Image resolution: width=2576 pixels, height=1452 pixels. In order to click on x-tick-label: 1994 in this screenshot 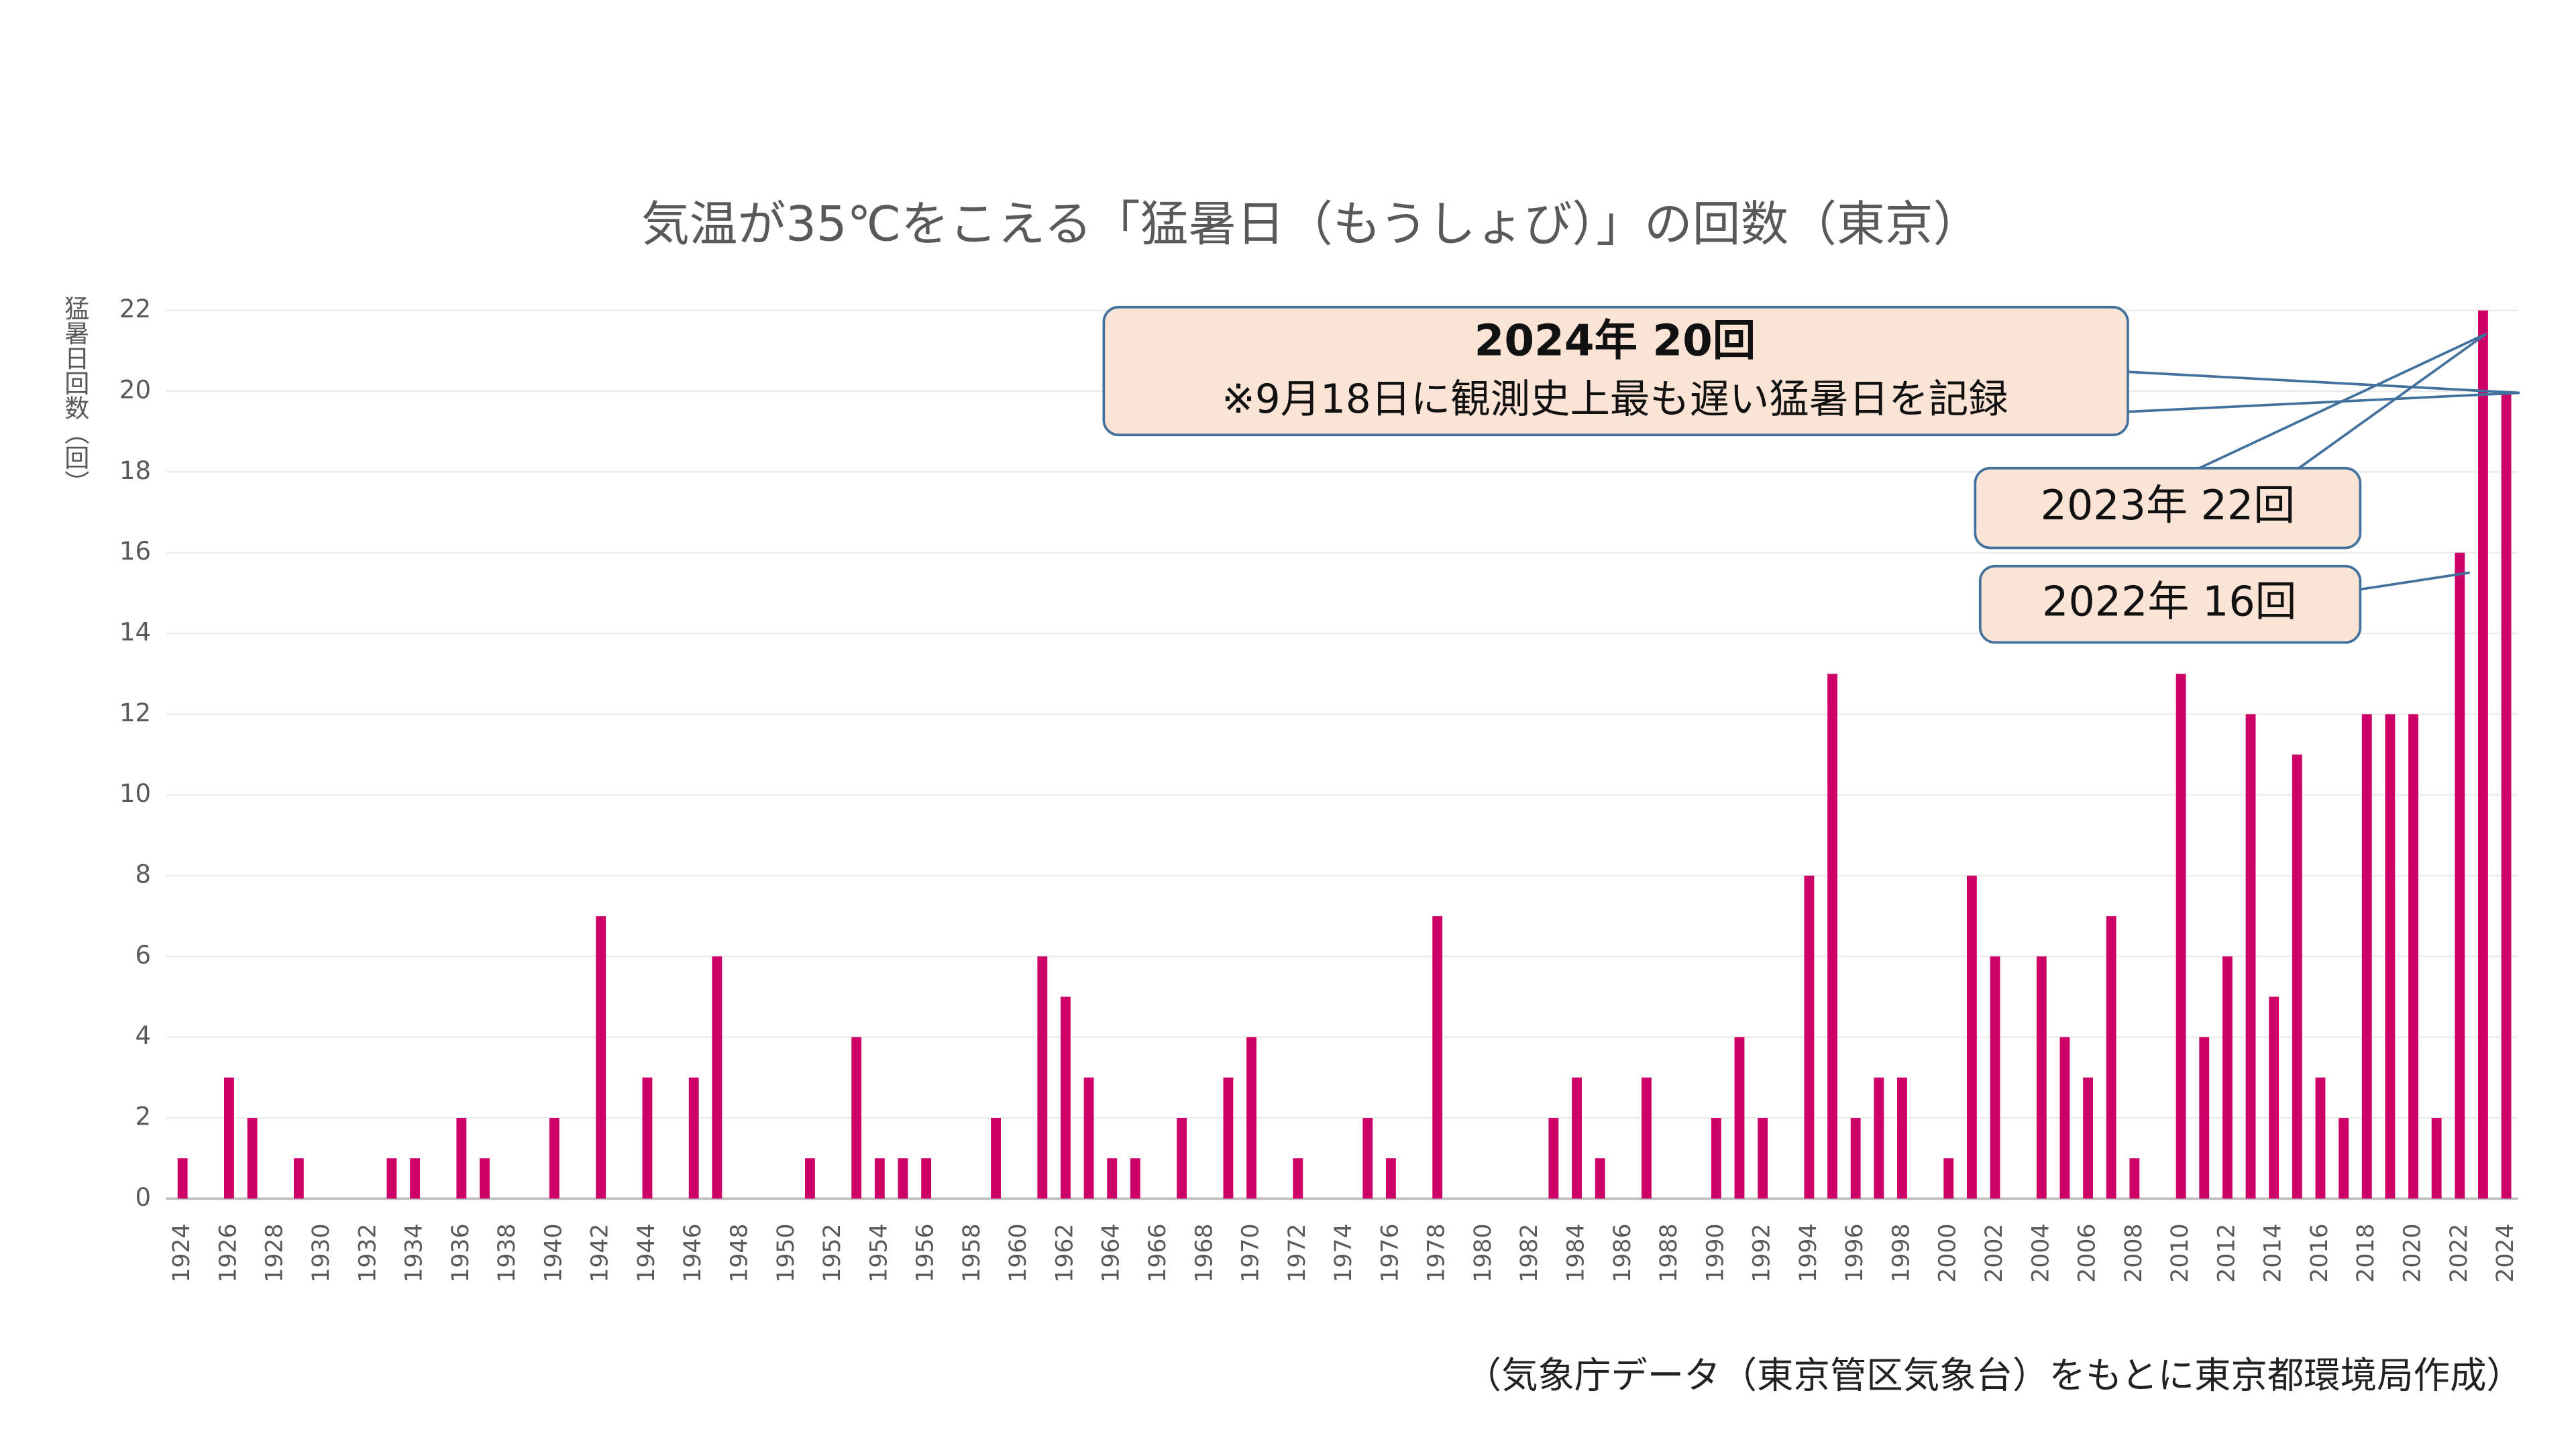, I will do `click(1808, 1254)`.